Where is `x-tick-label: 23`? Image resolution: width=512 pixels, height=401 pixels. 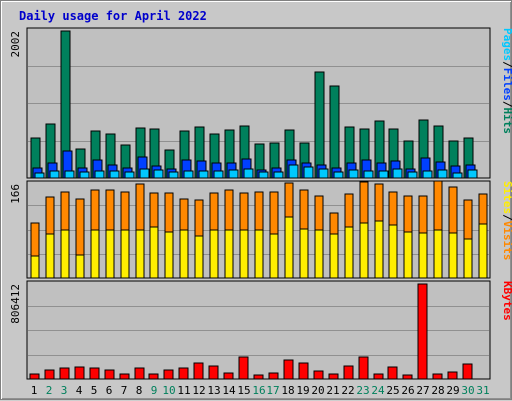
x-tick-label: 23 is located at coordinates (362, 390).